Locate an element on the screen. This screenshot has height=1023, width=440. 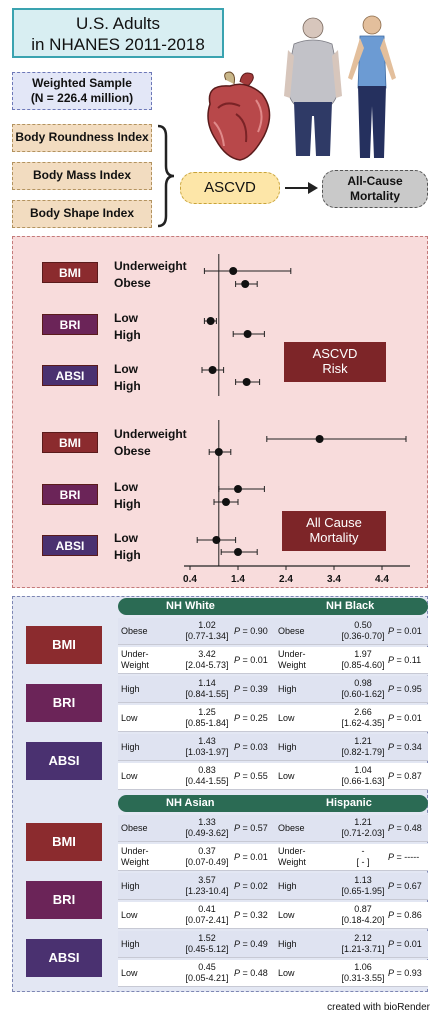
p-value-right: P = 0.67 is located at coordinates (405, 886).